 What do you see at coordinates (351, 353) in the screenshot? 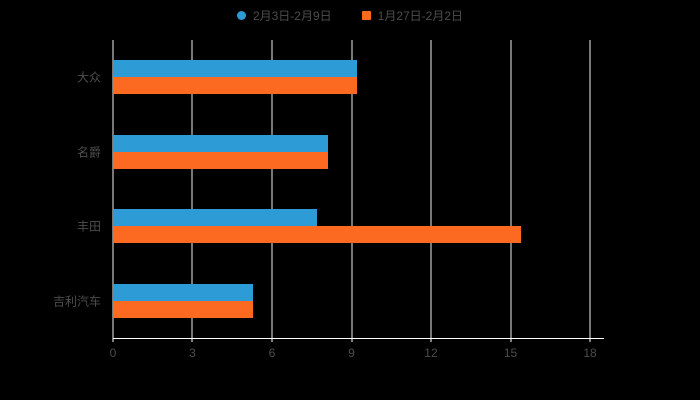
I see `x-axis-tick-label: 9` at bounding box center [351, 353].